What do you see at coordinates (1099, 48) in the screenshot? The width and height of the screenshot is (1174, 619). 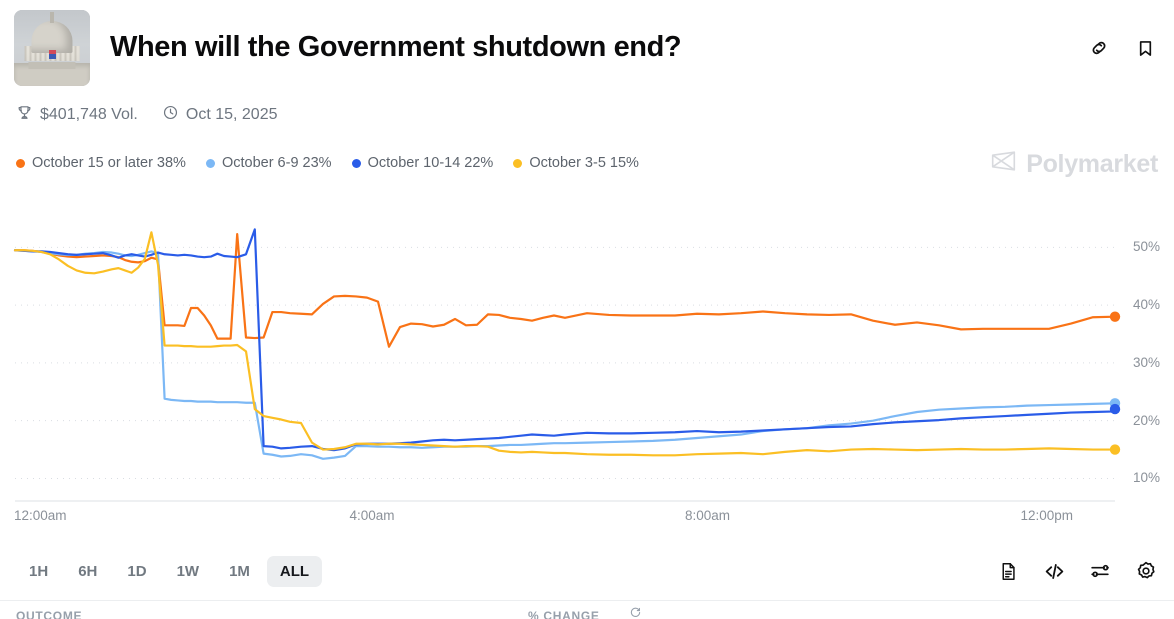 I see `copy-link-icon` at bounding box center [1099, 48].